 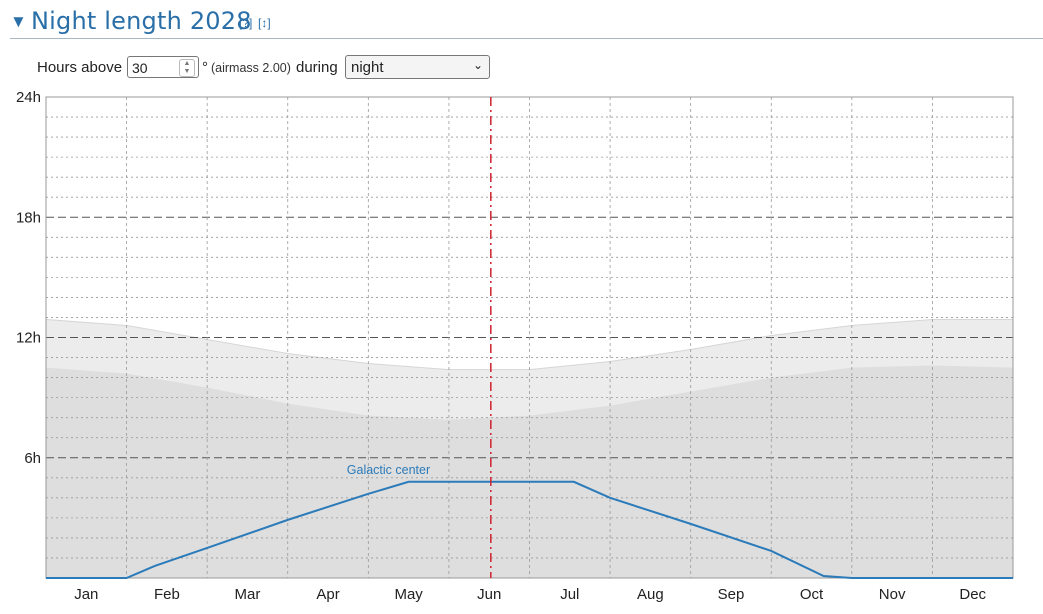 I want to click on period-select: night ⌄, so click(x=417, y=67).